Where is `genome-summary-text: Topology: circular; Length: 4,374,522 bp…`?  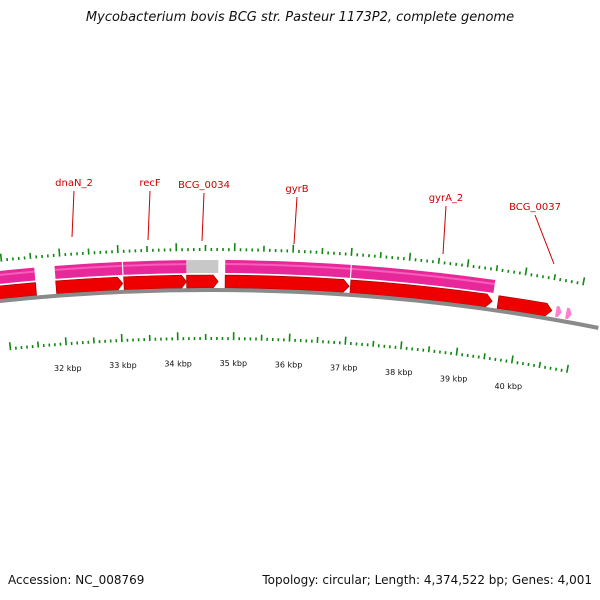 genome-summary-text: Topology: circular; Length: 4,374,522 bp… is located at coordinates (427, 580).